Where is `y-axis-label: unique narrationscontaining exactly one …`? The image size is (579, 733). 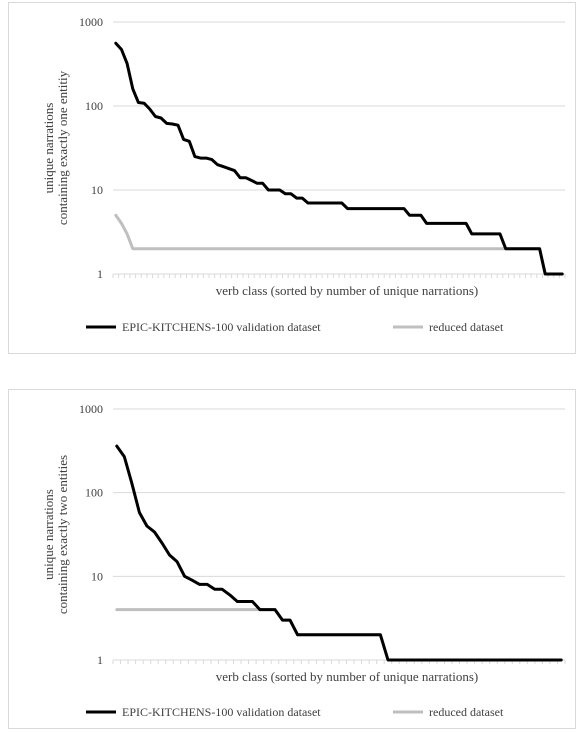 y-axis-label: unique narrationscontaining exactly one … is located at coordinates (55, 147).